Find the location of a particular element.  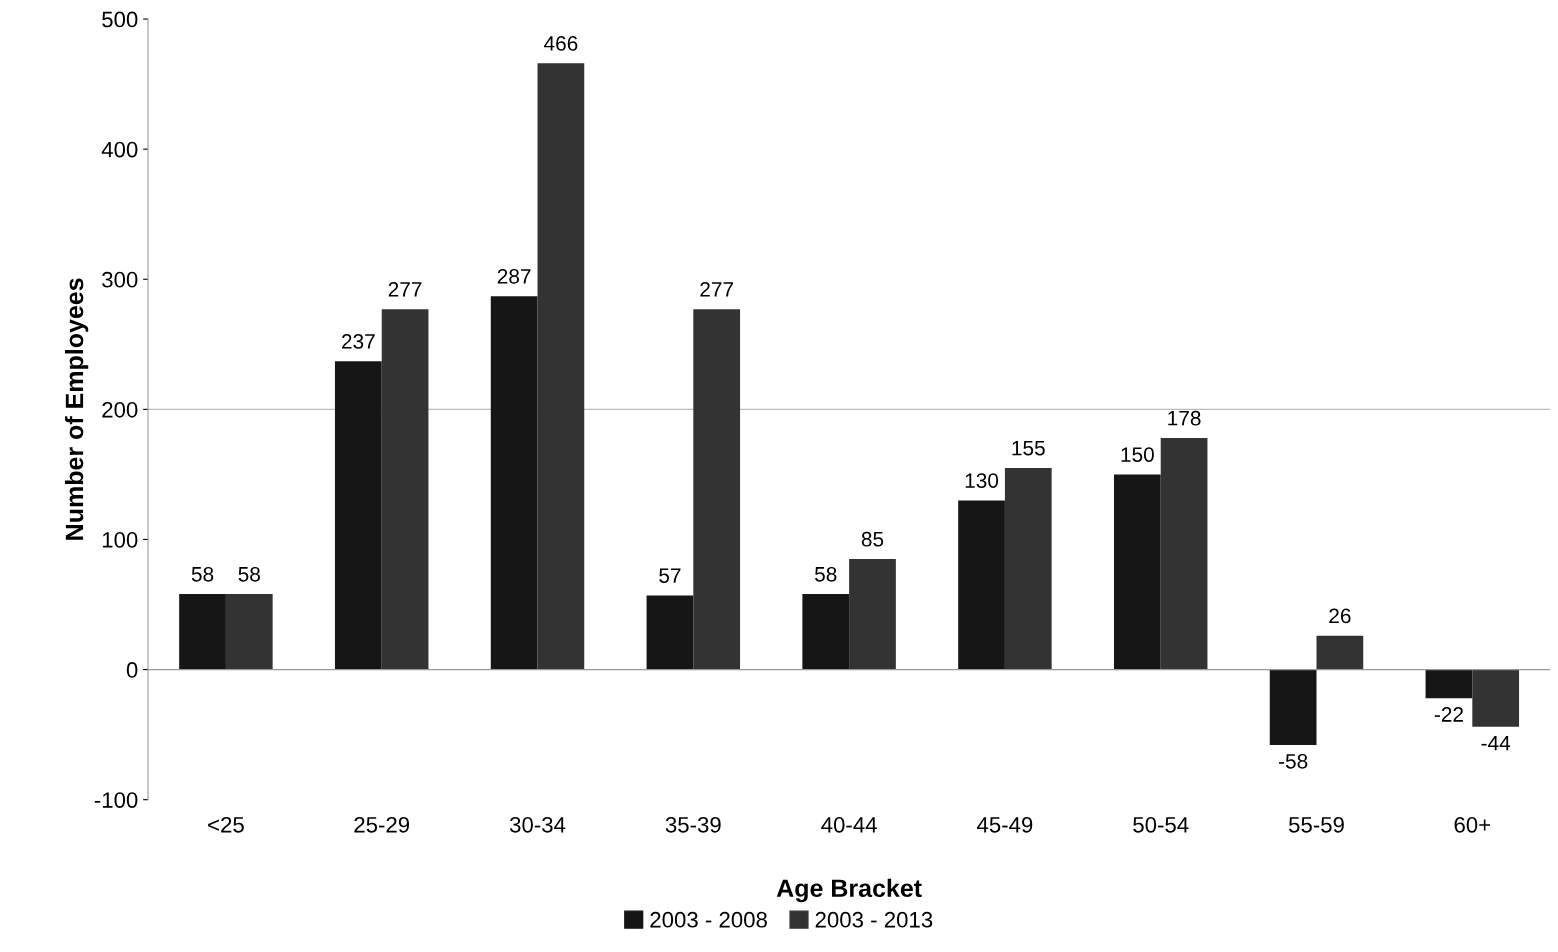

x-tick-label: 60+ is located at coordinates (1472, 824).